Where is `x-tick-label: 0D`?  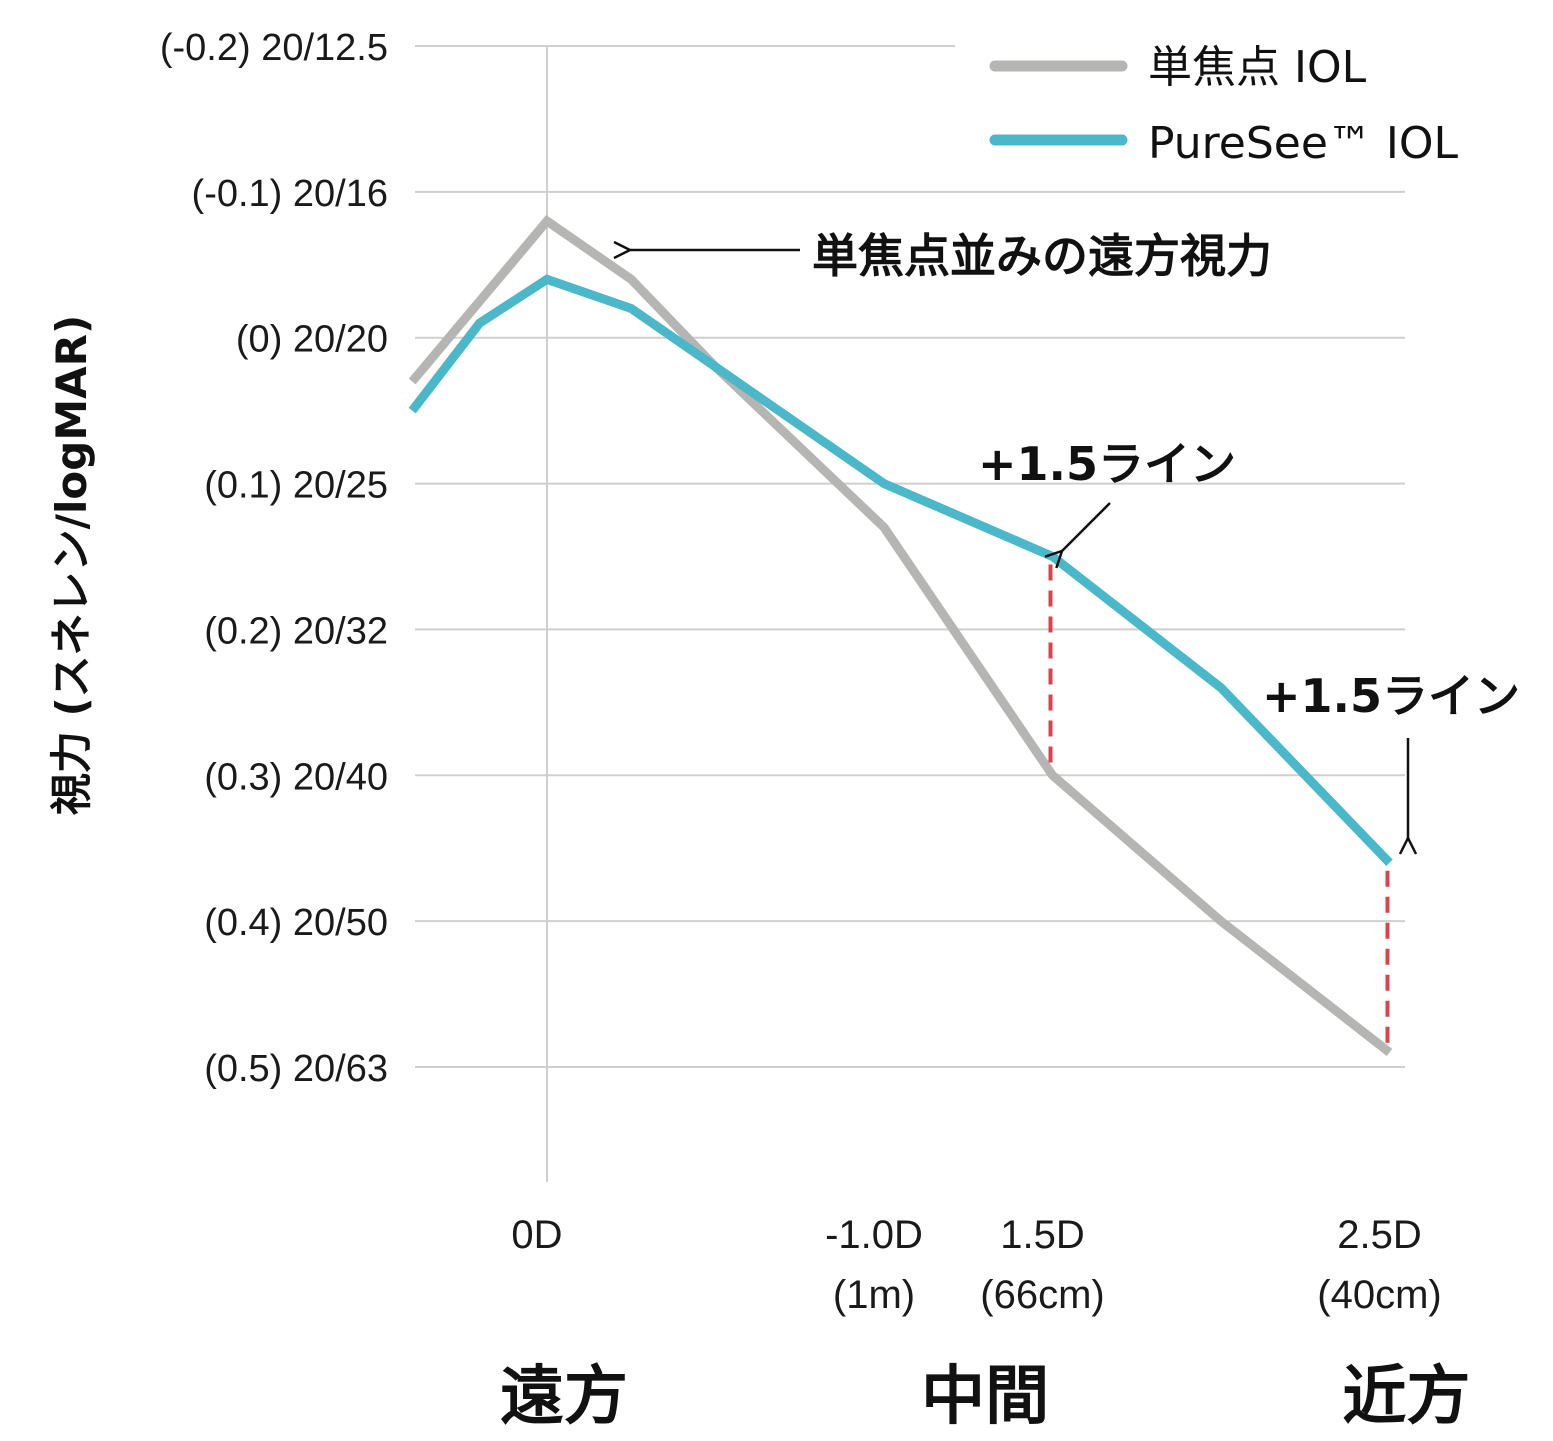 x-tick-label: 0D is located at coordinates (536, 1235).